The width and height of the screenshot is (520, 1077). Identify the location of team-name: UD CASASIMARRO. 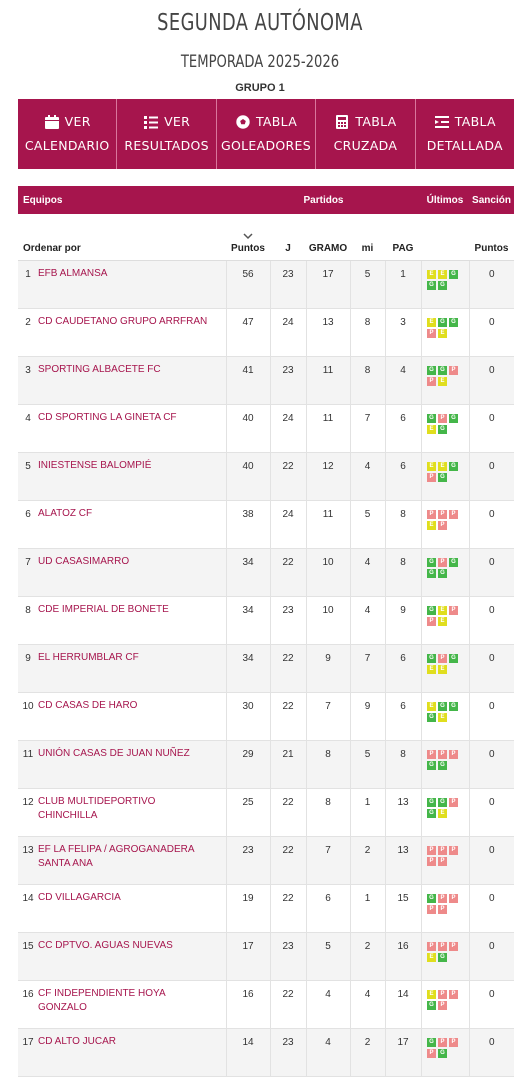
(84, 561).